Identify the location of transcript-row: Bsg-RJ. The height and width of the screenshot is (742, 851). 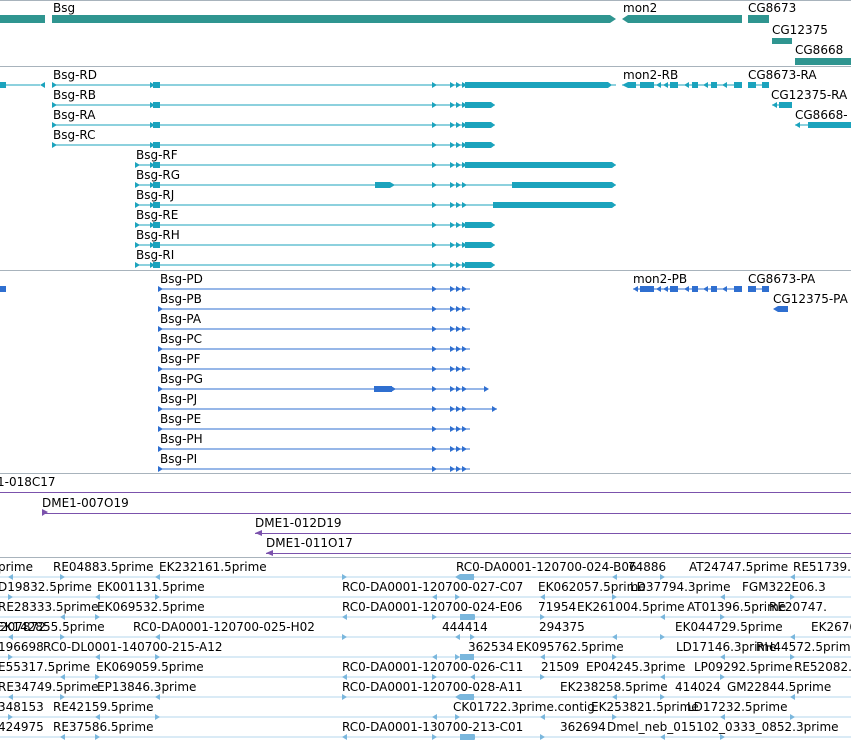
(375, 198).